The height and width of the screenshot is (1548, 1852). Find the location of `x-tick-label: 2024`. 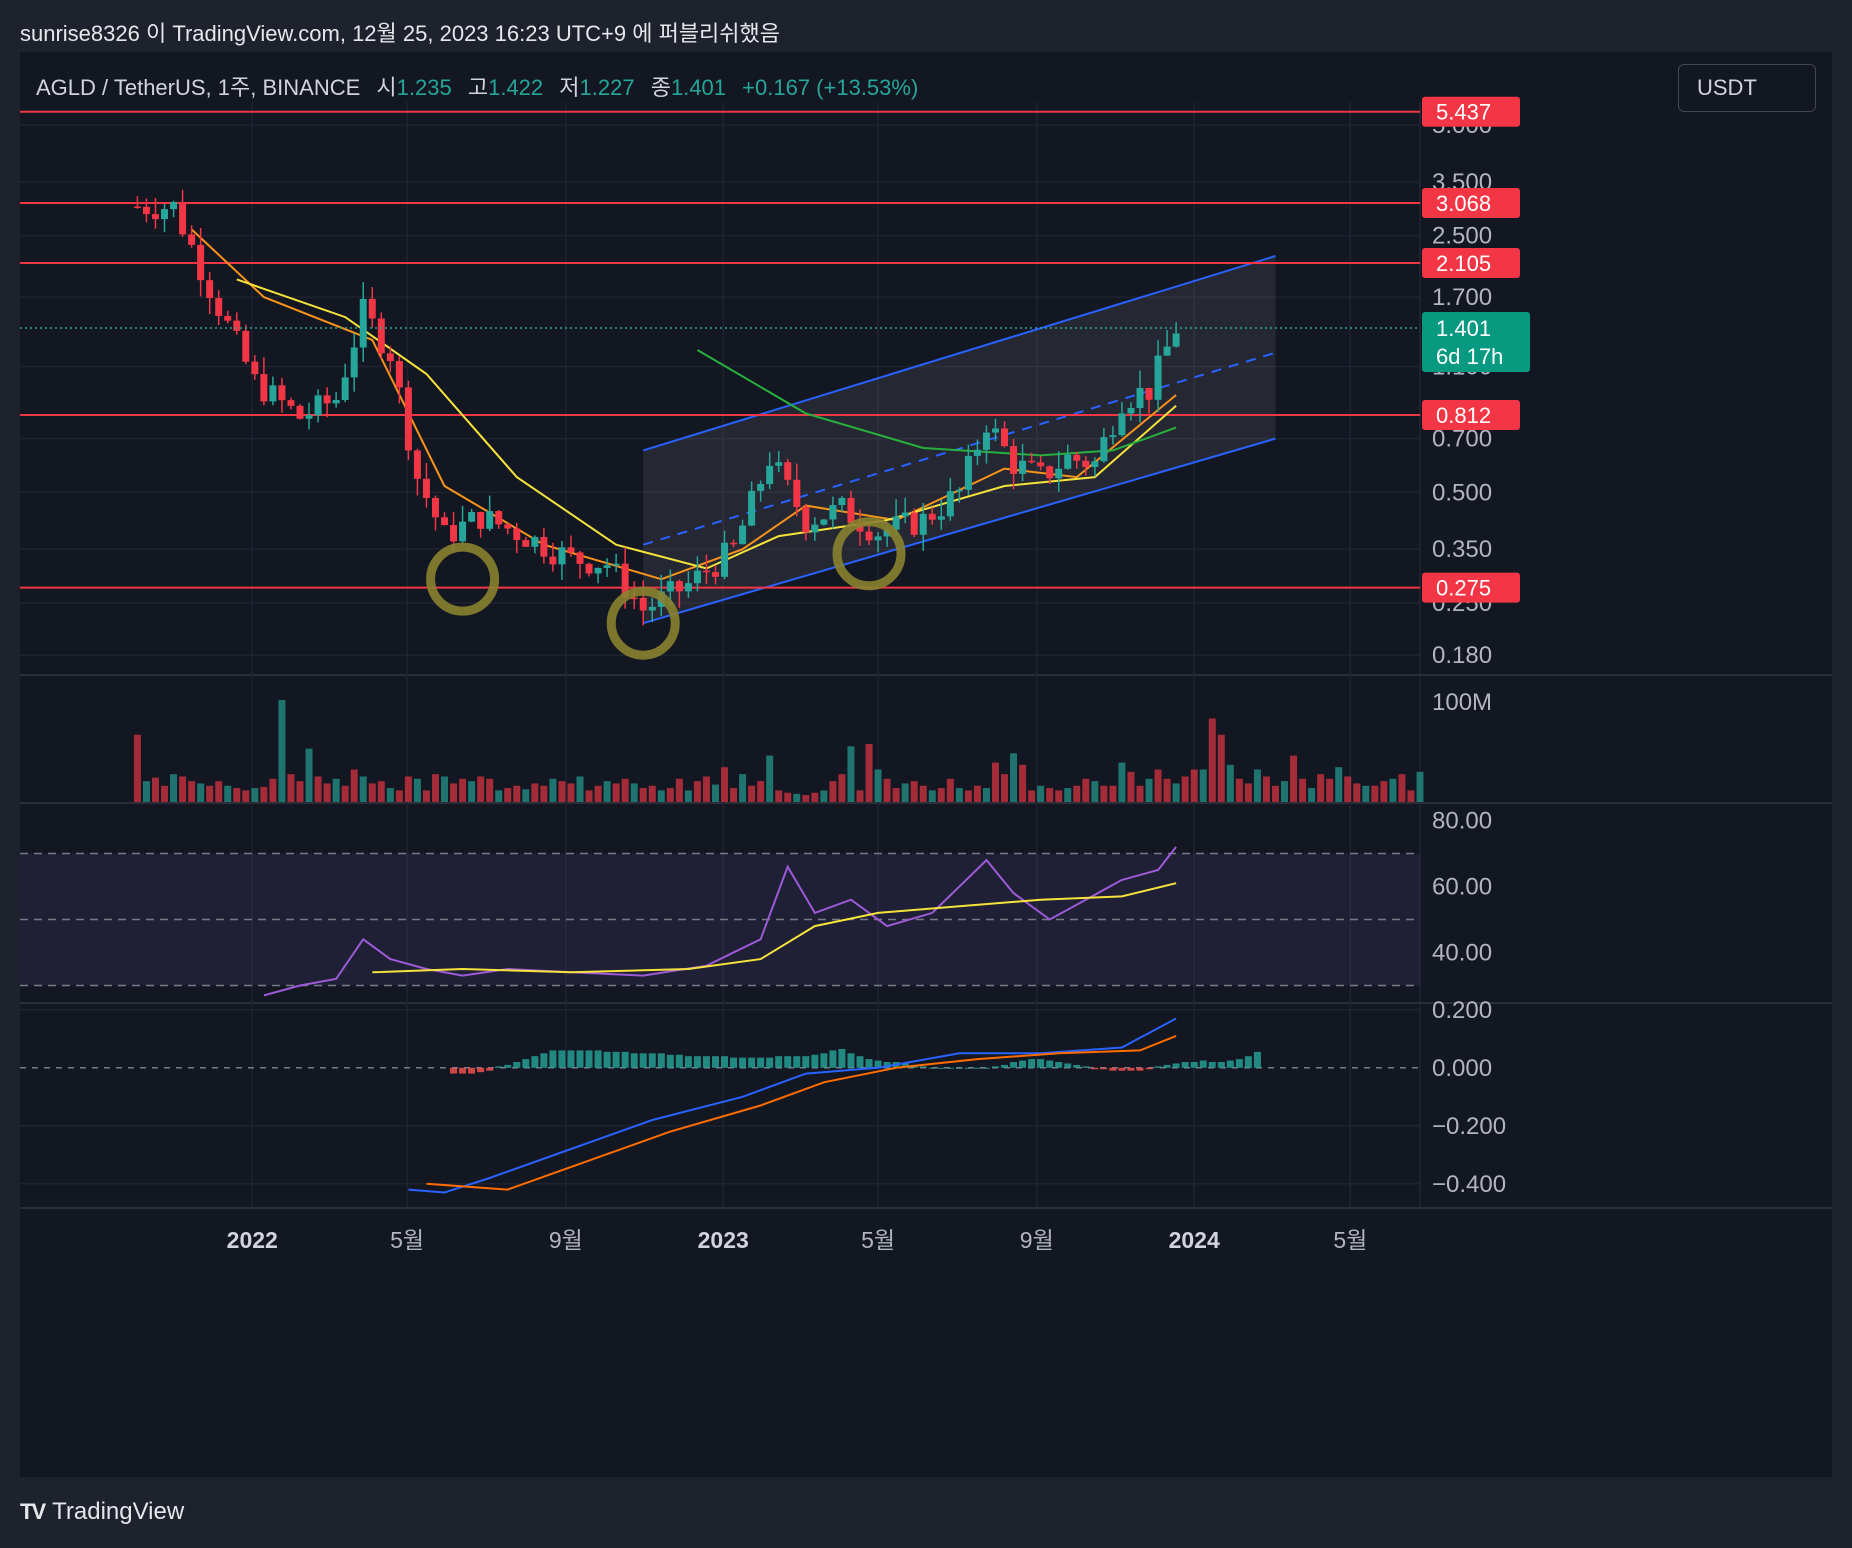

x-tick-label: 2024 is located at coordinates (1194, 1240).